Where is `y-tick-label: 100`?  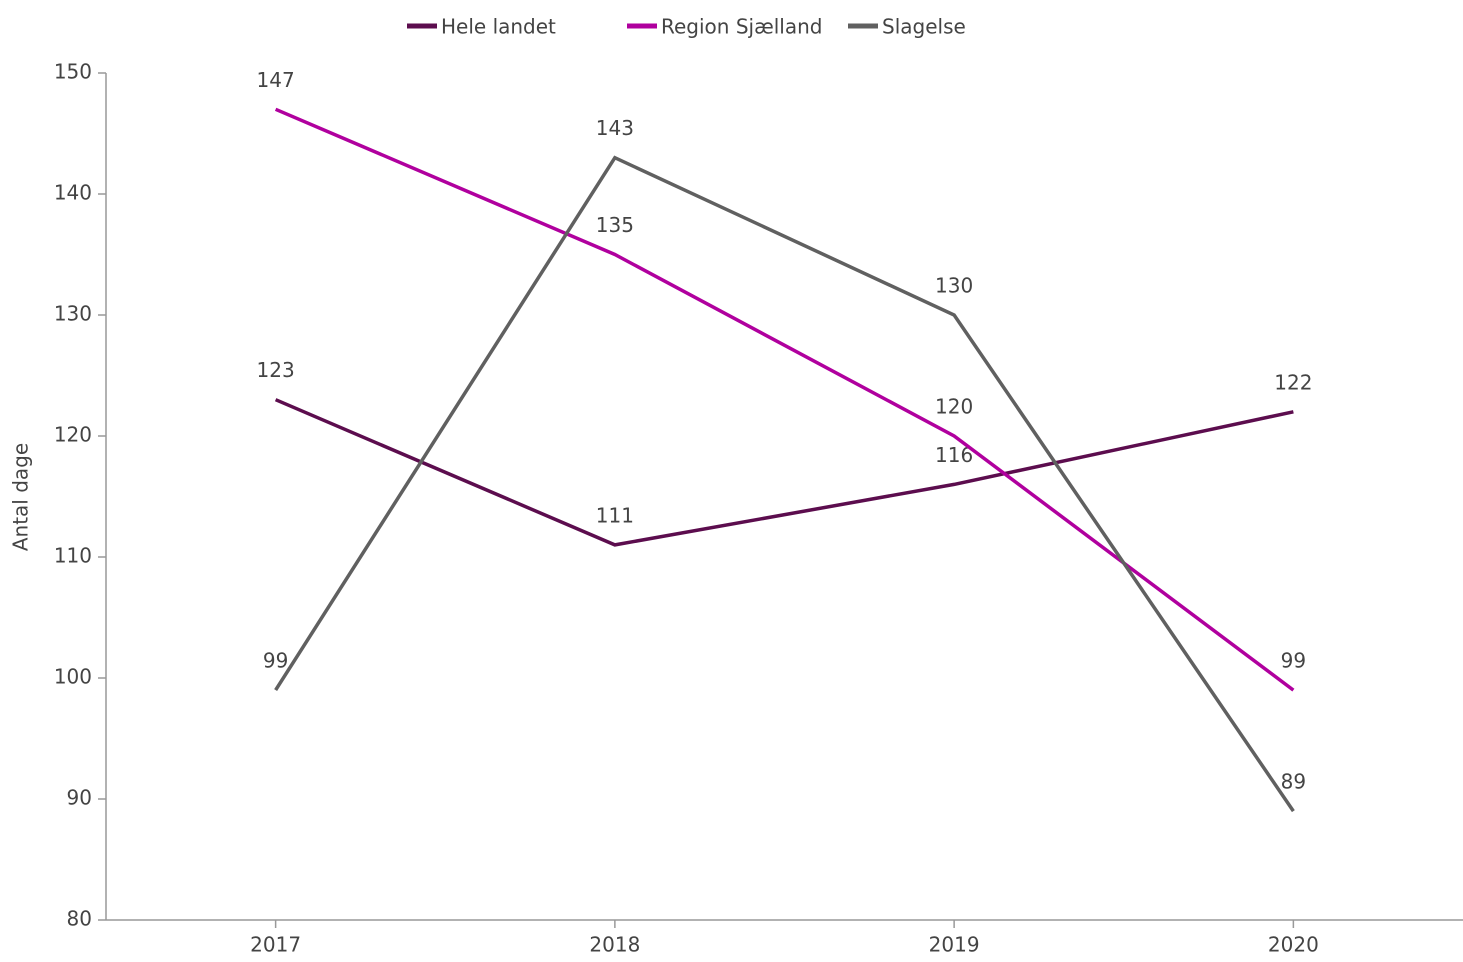
y-tick-label: 100 is located at coordinates (73, 677).